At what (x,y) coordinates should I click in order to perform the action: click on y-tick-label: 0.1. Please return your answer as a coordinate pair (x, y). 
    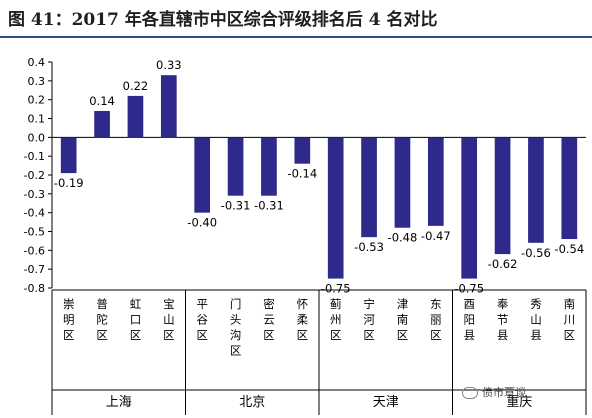
    Looking at the image, I should click on (37, 119).